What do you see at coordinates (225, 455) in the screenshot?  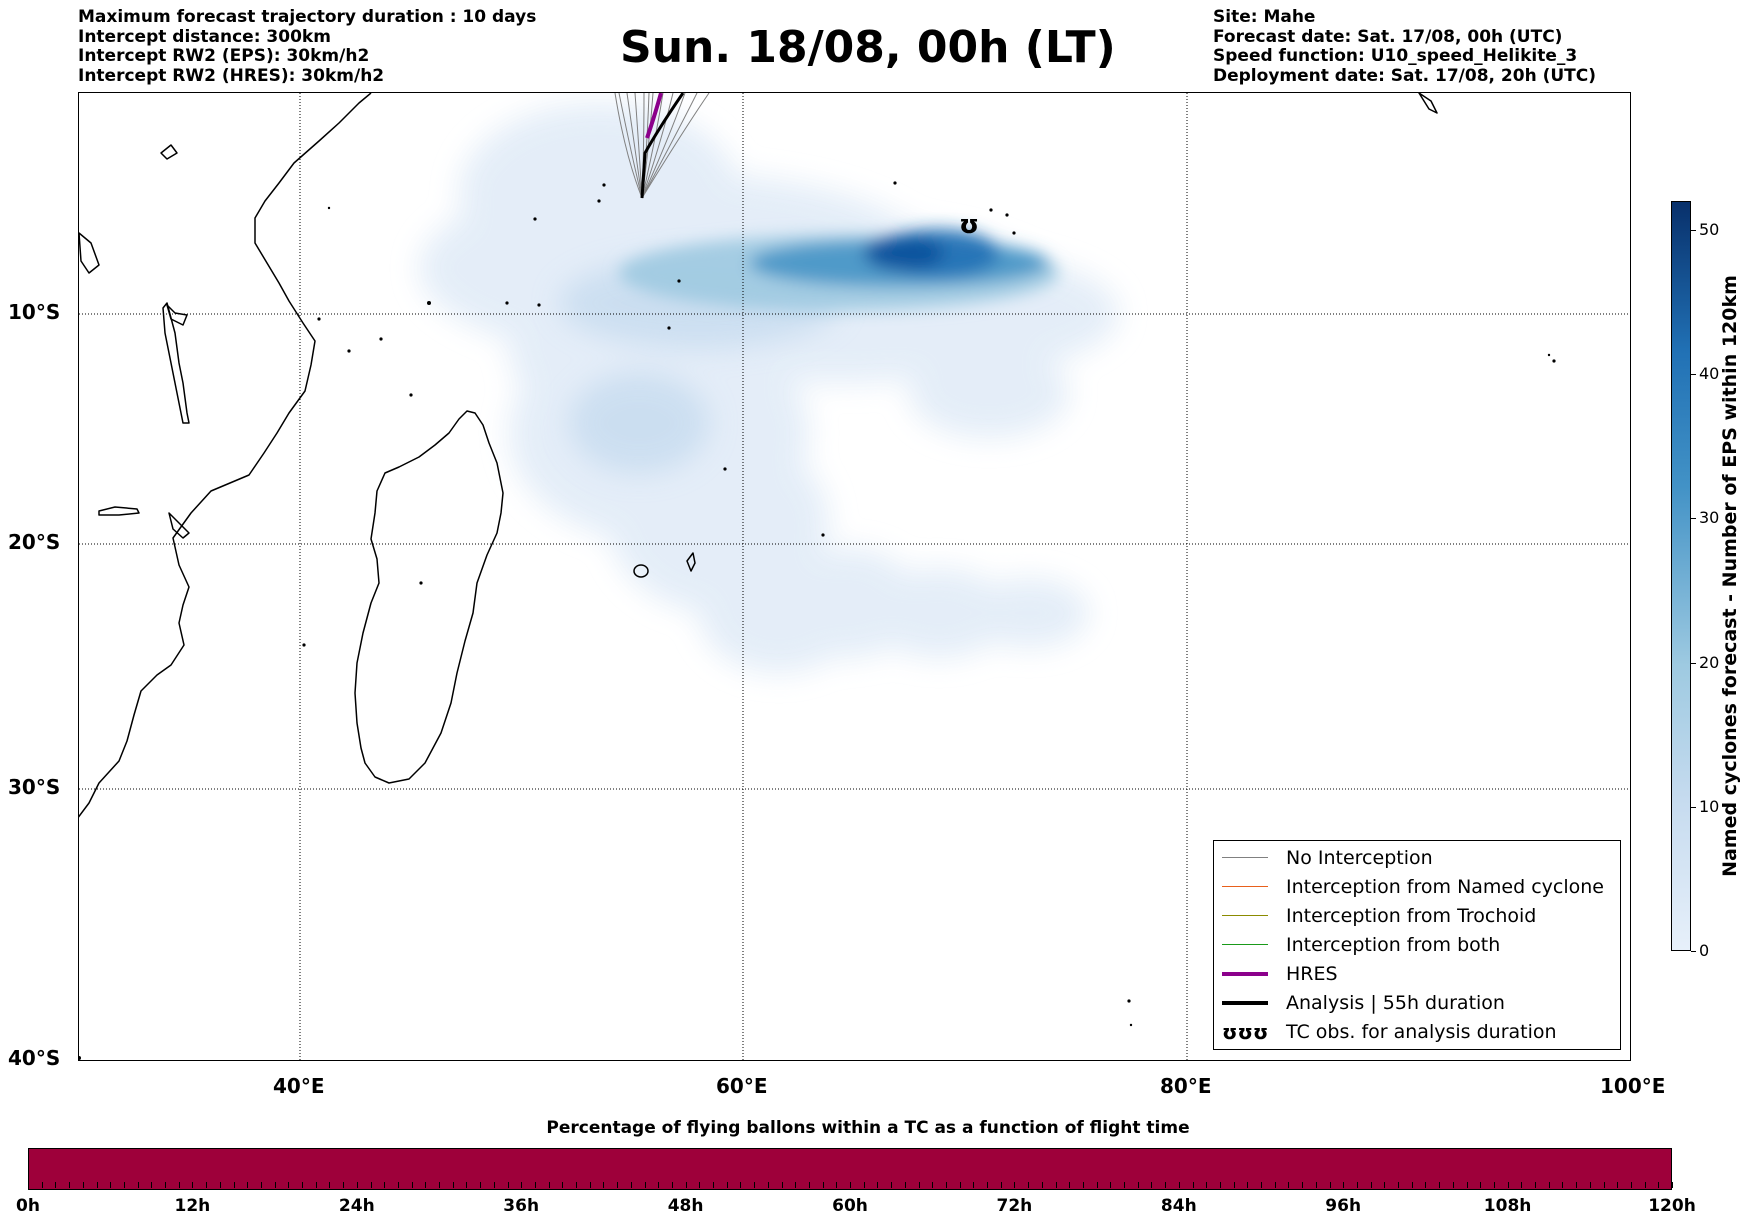 I see `africa-coastline` at bounding box center [225, 455].